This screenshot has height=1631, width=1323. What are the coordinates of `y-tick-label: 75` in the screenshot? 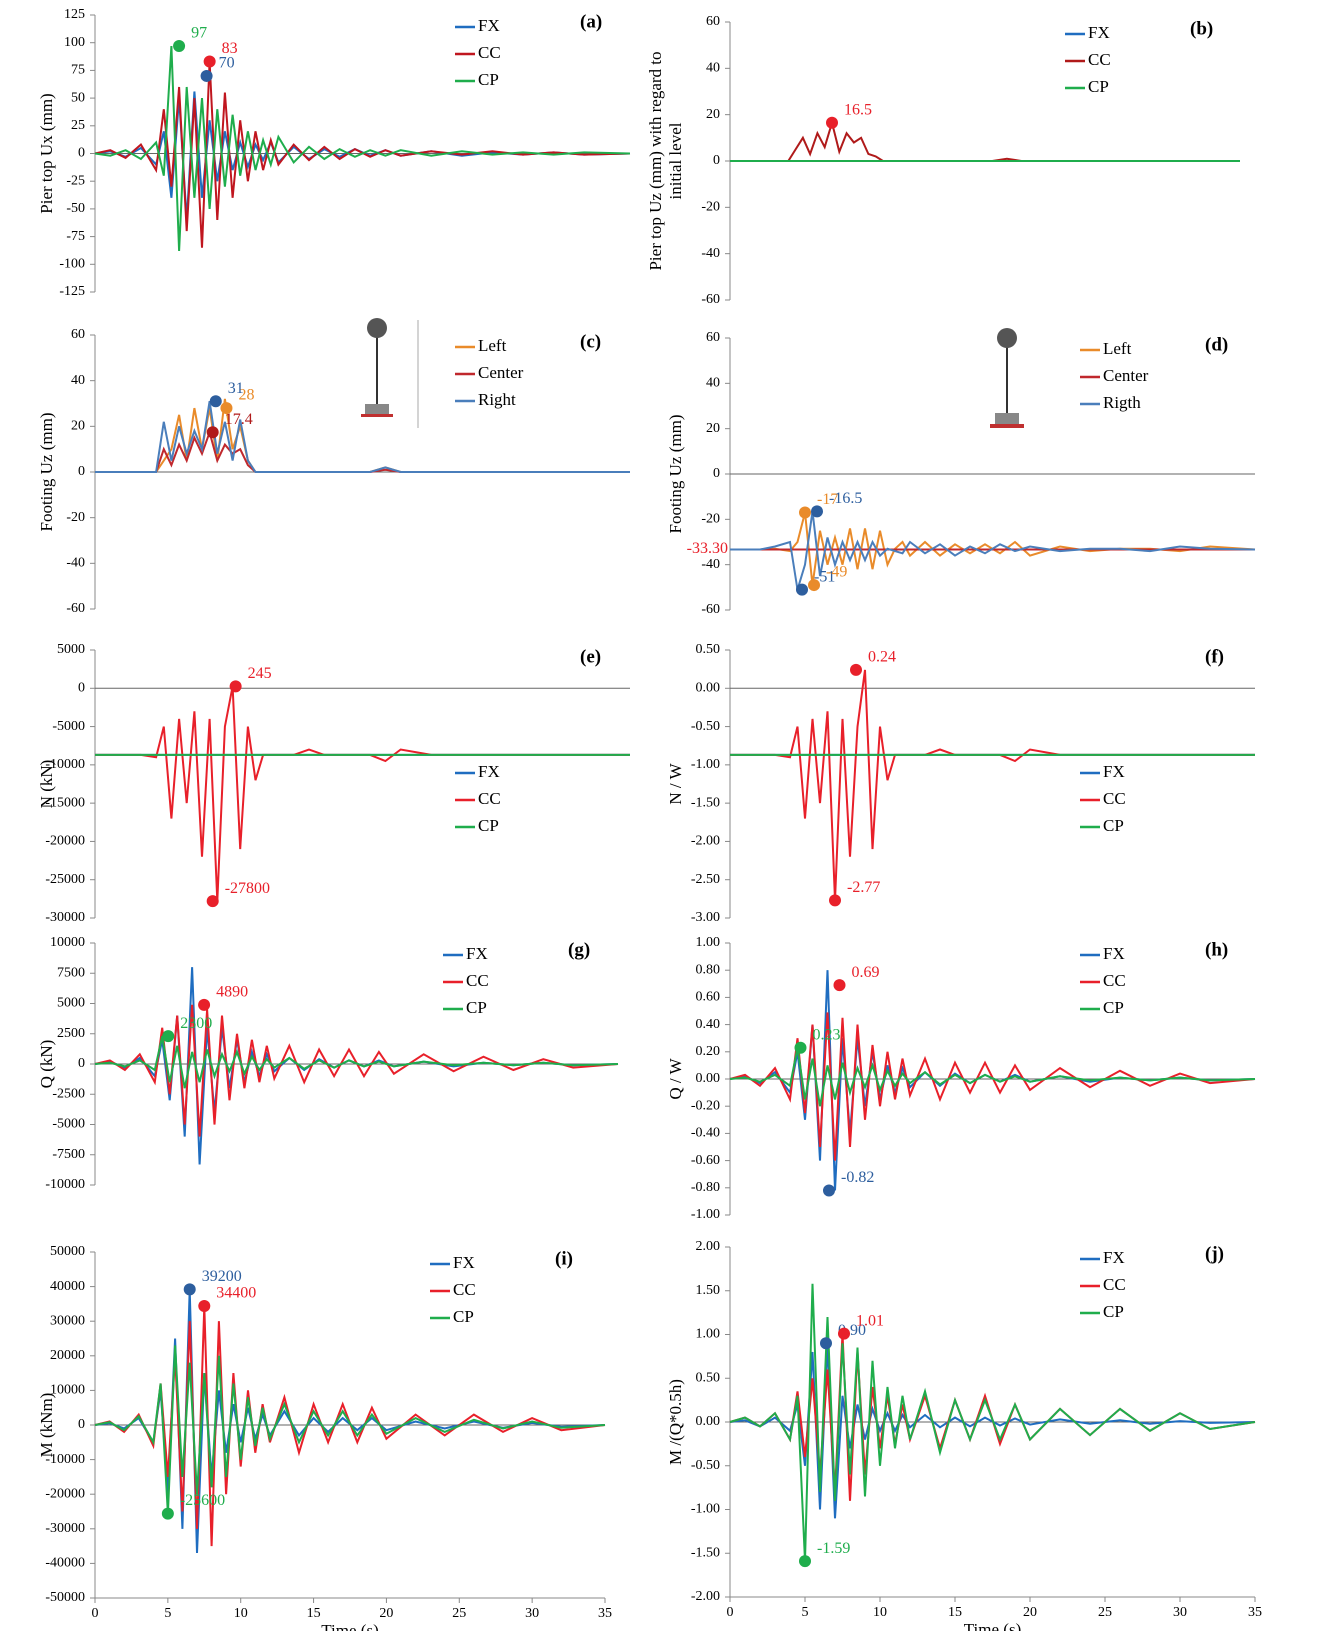 It's located at (78, 70).